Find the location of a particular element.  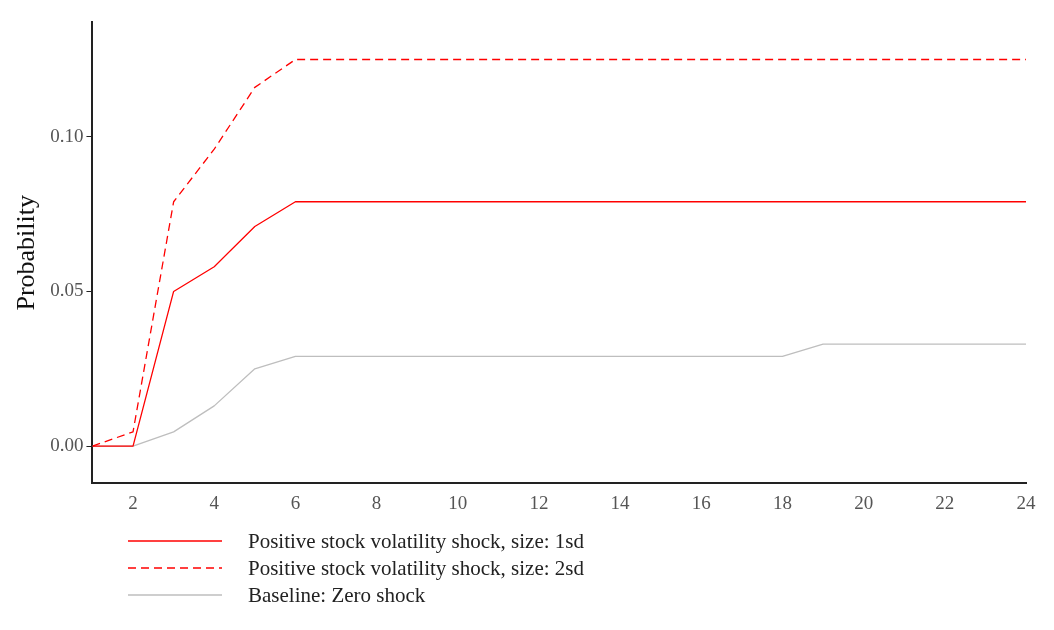

y-tick-label: 0.10 is located at coordinates (67, 135).